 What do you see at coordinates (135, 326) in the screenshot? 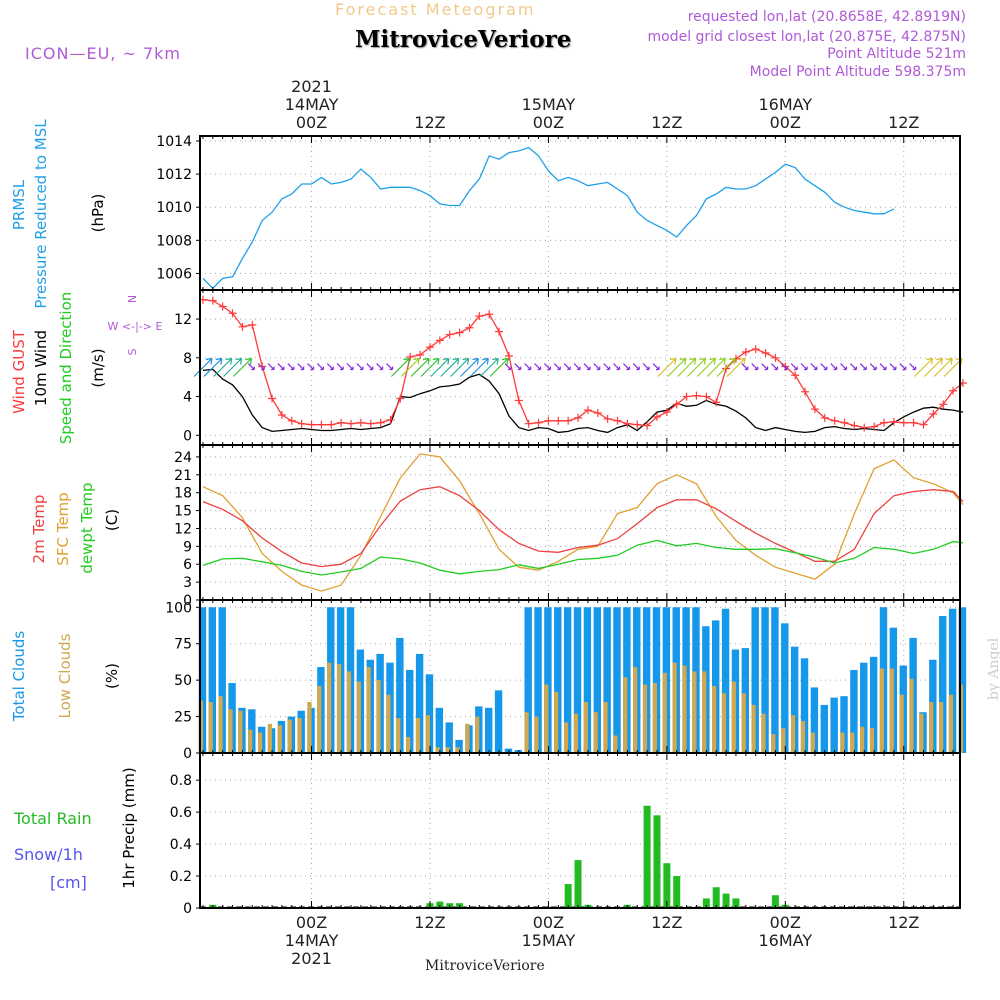
I see `compass-we: W <-|-> E` at bounding box center [135, 326].